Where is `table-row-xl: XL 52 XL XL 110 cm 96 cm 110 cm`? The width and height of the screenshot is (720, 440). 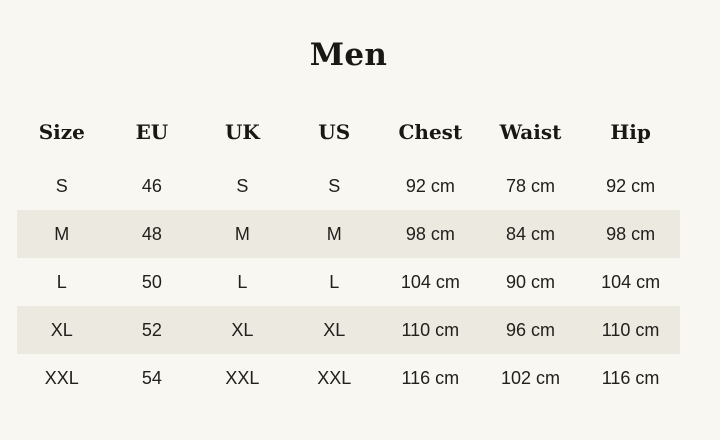
table-row-xl: XL 52 XL XL 110 cm 96 cm 110 cm is located at coordinates (348, 330).